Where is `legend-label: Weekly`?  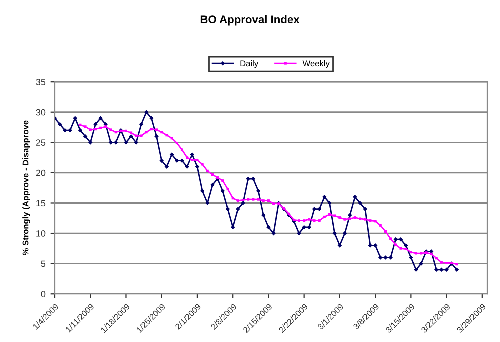
legend-label: Weekly is located at coordinates (316, 64).